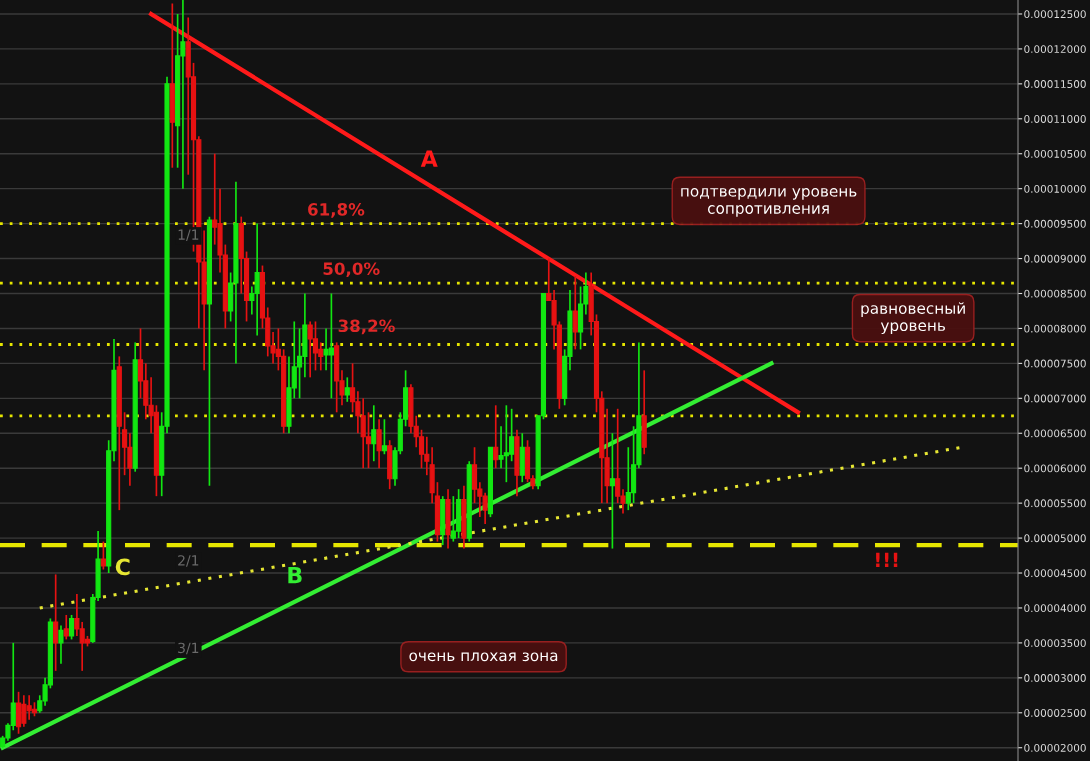 The height and width of the screenshot is (761, 1090). What do you see at coordinates (1055, 468) in the screenshot?
I see `y-tick-label: 0.00006000` at bounding box center [1055, 468].